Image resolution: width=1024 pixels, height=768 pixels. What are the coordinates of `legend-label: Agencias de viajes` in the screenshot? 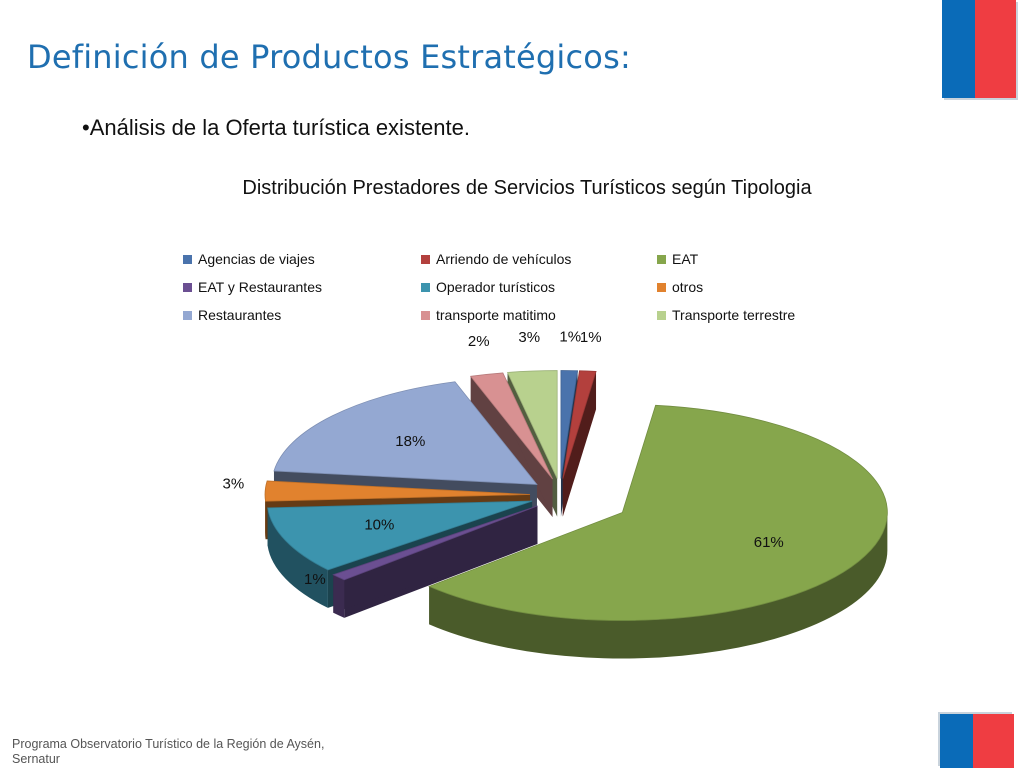 It's located at (256, 259).